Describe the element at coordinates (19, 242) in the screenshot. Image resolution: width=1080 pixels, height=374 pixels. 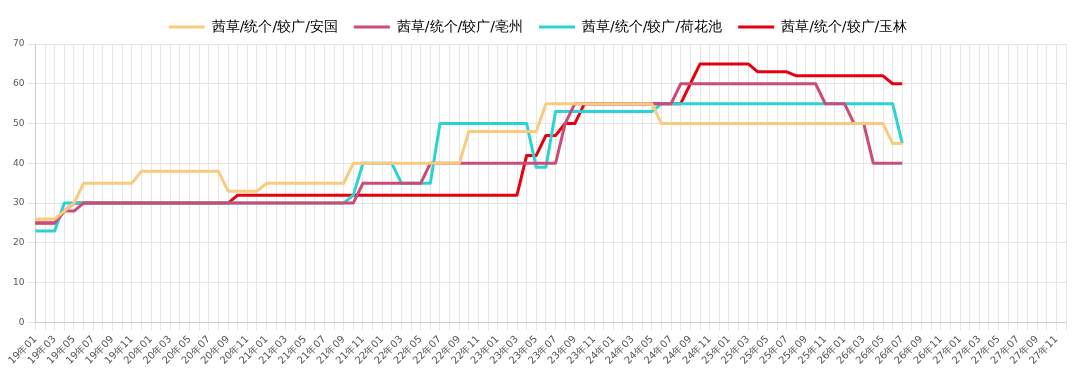
I see `y-tick-label: 20` at that location.